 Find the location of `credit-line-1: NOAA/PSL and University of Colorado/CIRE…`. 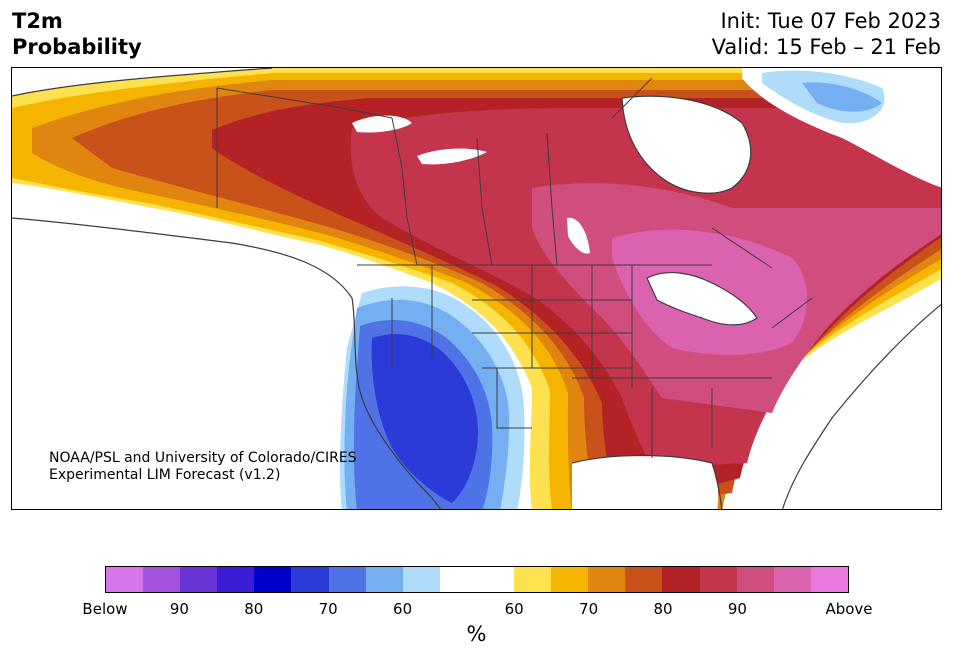

credit-line-1: NOAA/PSL and University of Colorado/CIRE… is located at coordinates (203, 458).